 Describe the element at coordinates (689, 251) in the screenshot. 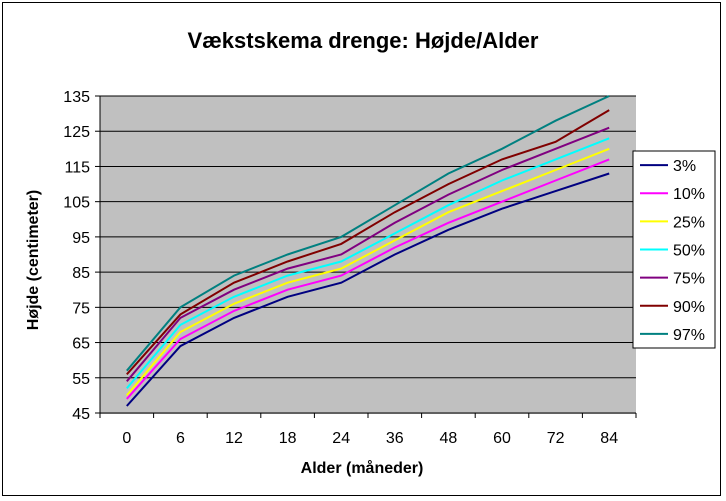

I see `legend-label: 50%` at that location.